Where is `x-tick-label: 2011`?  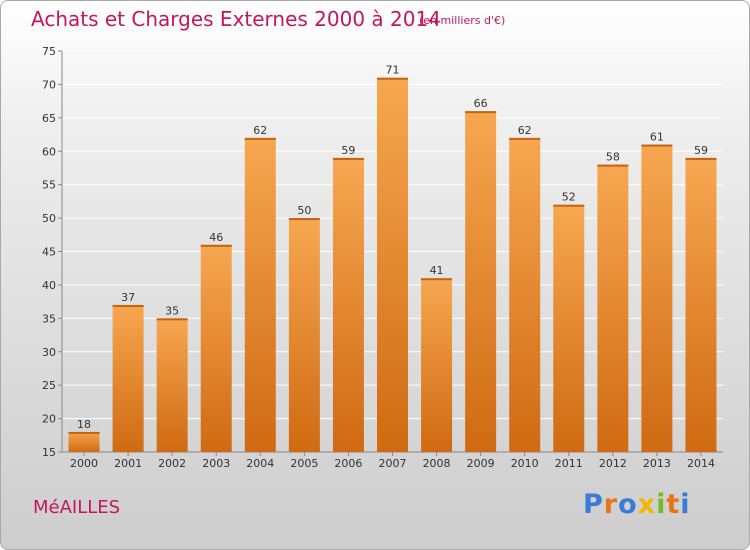 x-tick-label: 2011 is located at coordinates (569, 463).